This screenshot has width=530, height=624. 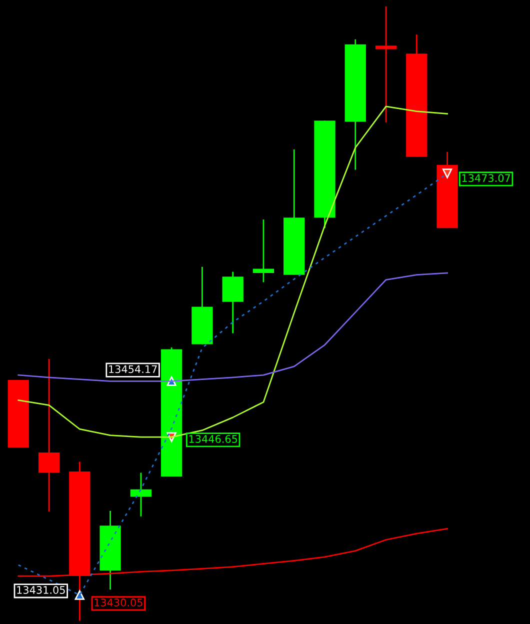 I want to click on annotation: 13446.65, so click(x=213, y=439).